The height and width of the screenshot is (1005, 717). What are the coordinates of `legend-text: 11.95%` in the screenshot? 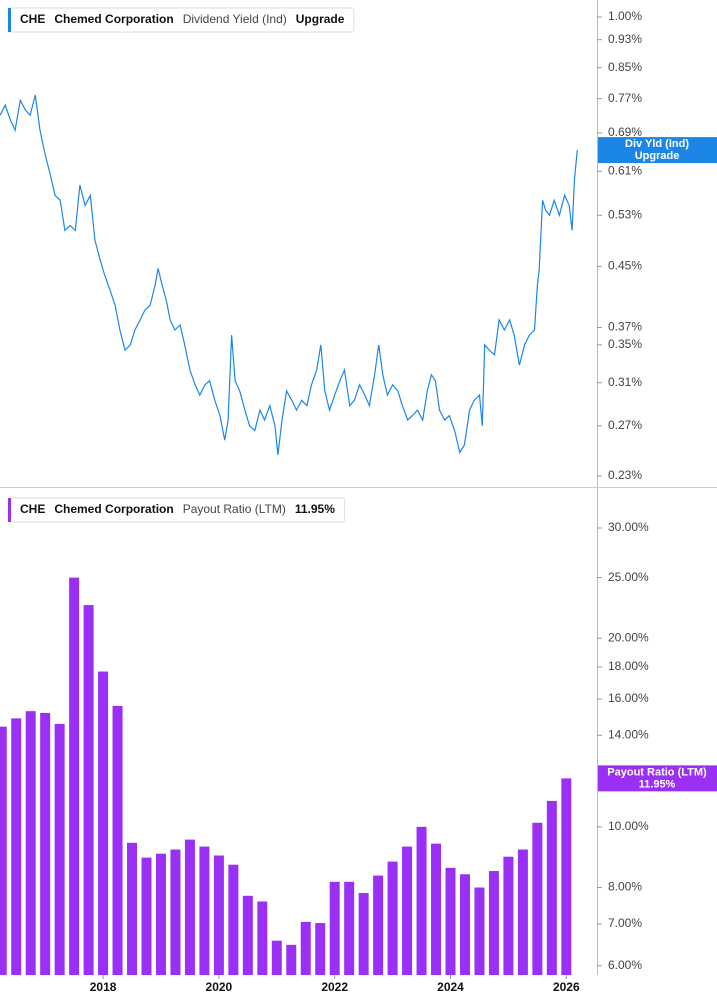 It's located at (315, 509).